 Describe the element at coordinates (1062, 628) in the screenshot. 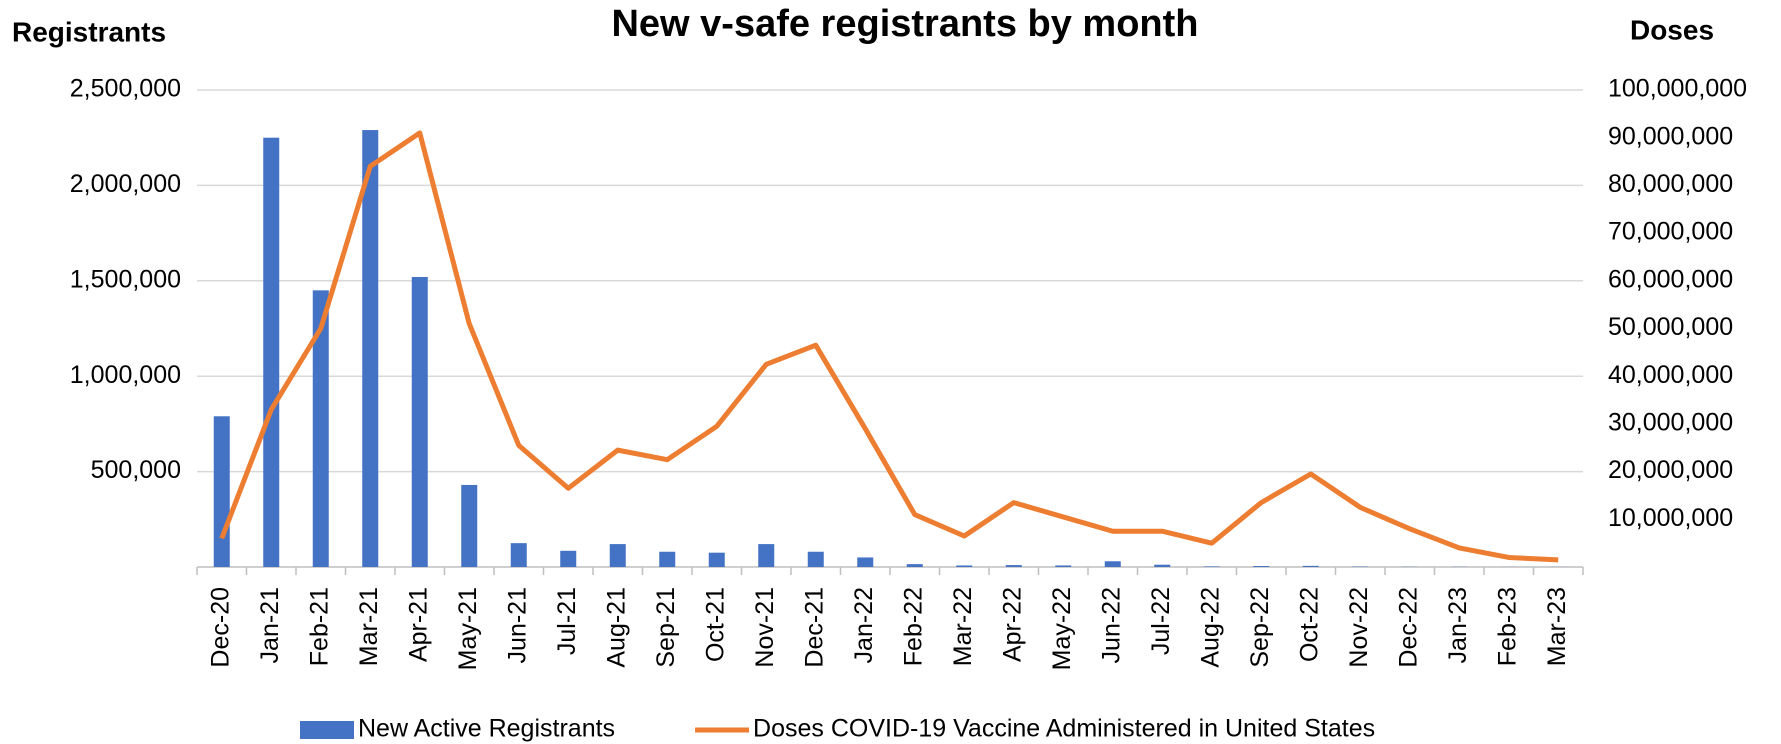

I see `x-tick-label: May-22` at that location.